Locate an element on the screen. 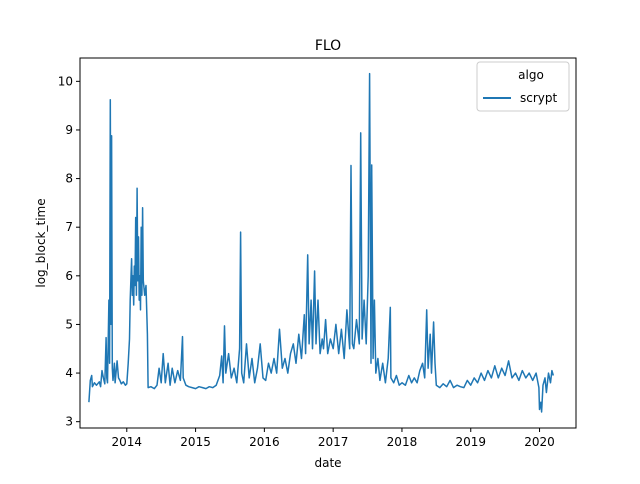 The image size is (640, 484). x-axis-label: date is located at coordinates (327, 463).